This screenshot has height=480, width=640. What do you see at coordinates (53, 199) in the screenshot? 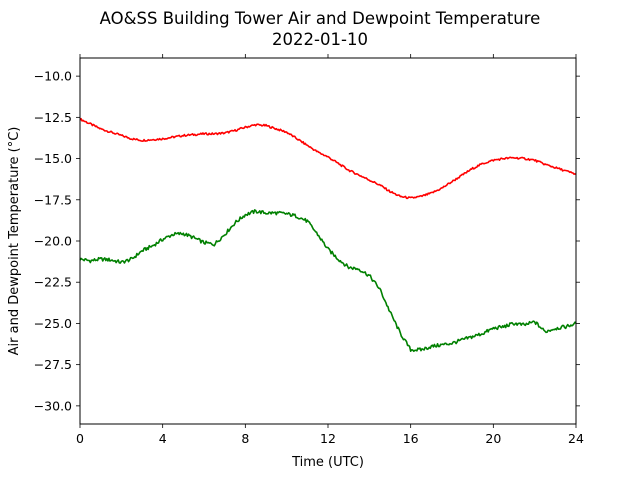
I see `y-tick-label: −17.5` at bounding box center [53, 199].